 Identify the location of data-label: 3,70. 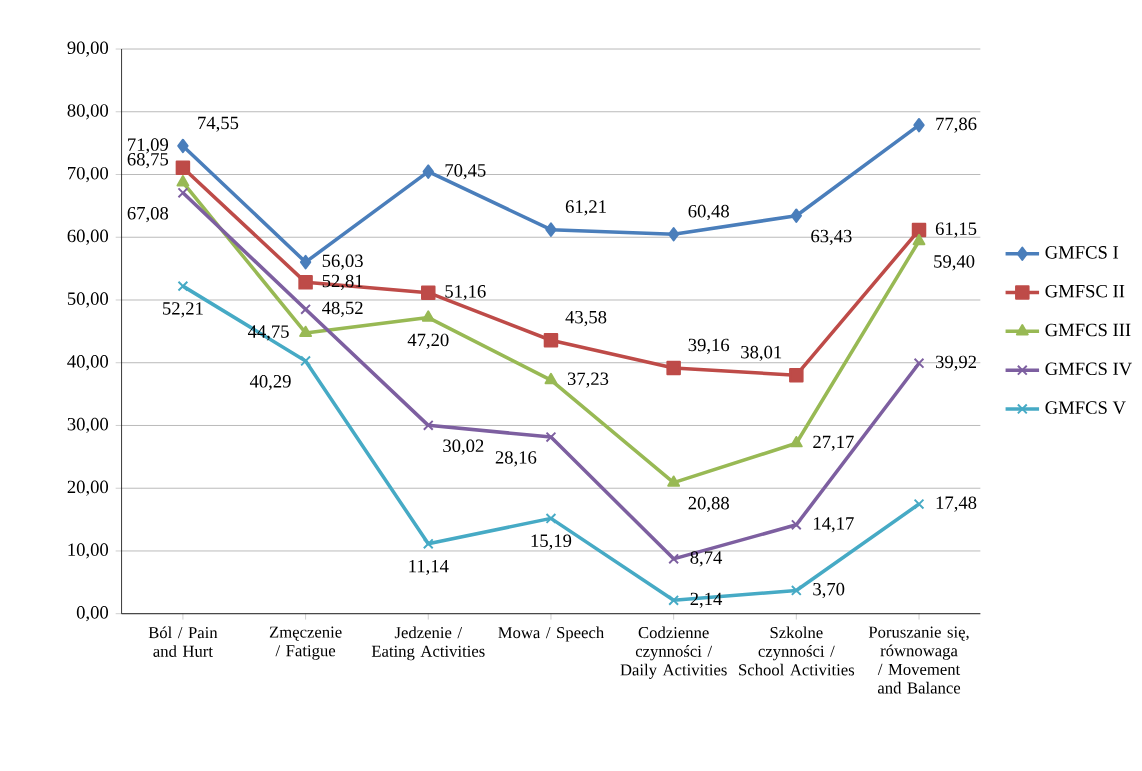
(829, 591).